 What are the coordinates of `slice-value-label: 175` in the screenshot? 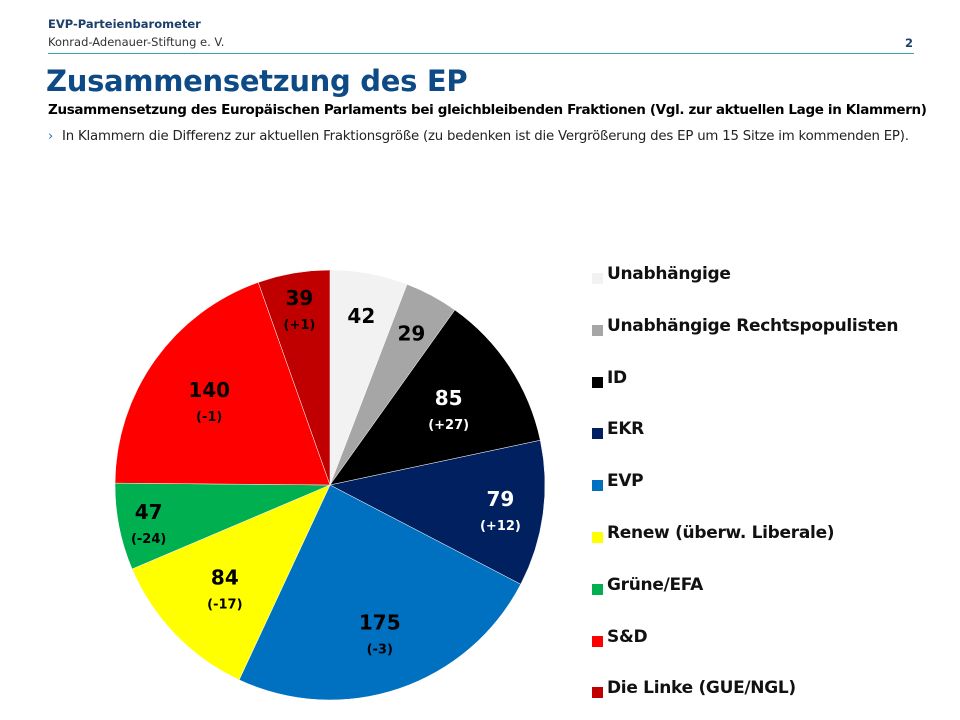 It's located at (380, 623).